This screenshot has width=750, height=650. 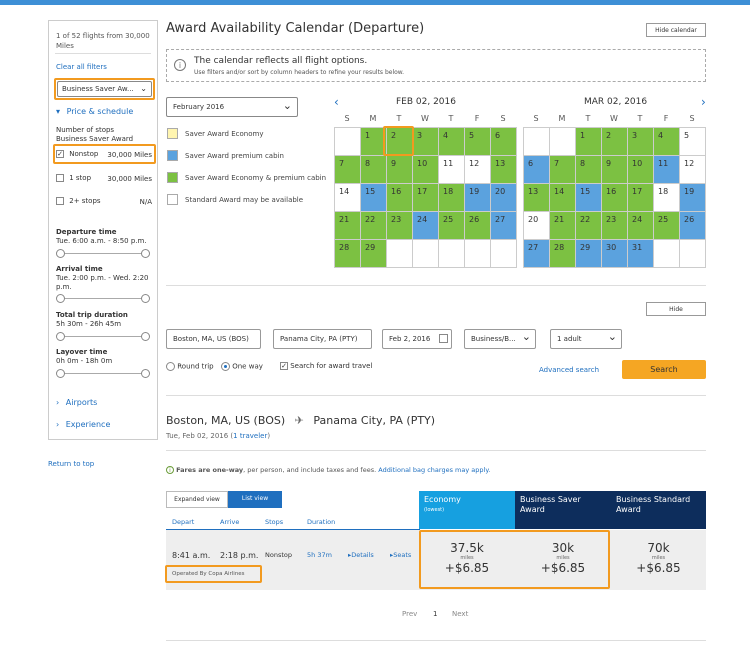 What do you see at coordinates (183, 522) in the screenshot?
I see `col-depart: Depart` at bounding box center [183, 522].